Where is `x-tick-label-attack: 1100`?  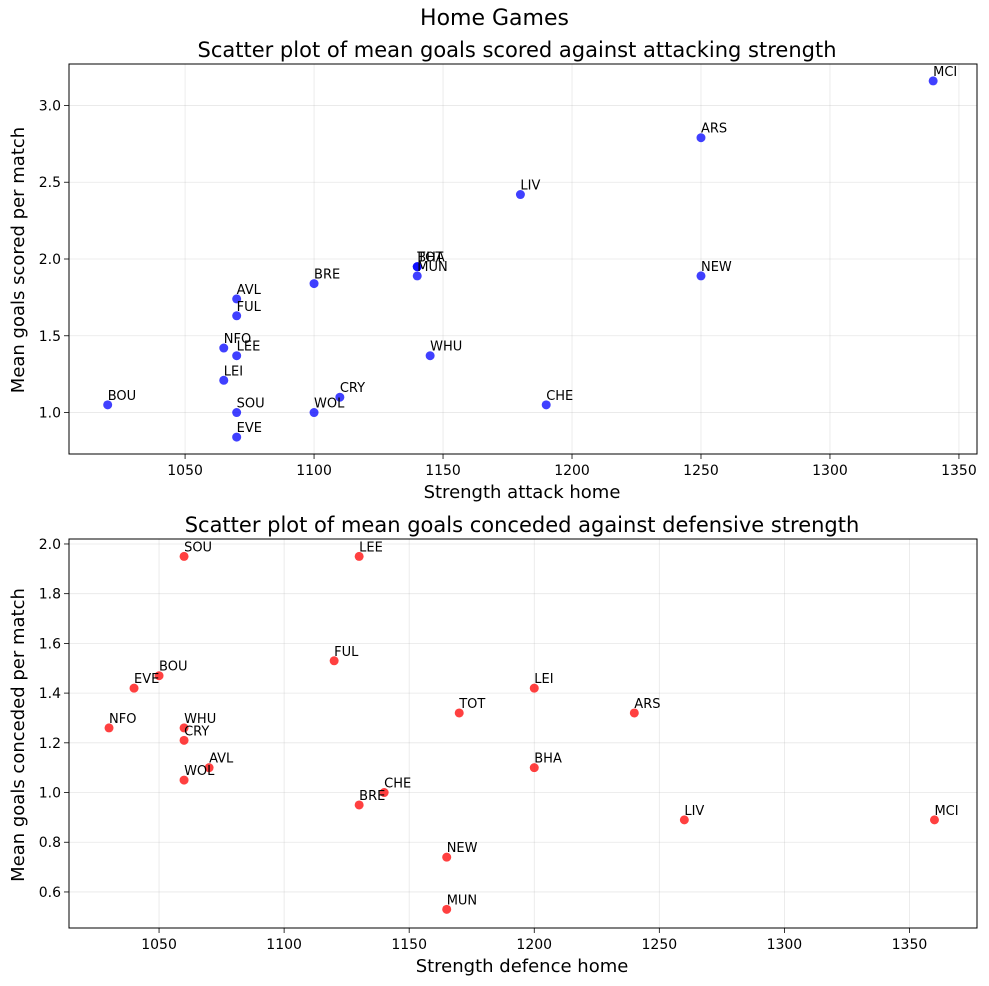 x-tick-label-attack: 1100 is located at coordinates (314, 471).